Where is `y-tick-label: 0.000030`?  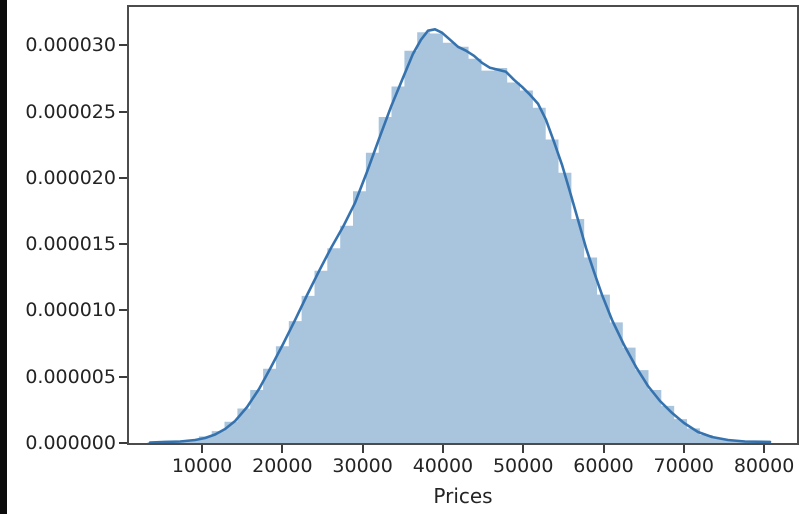 y-tick-label: 0.000030 is located at coordinates (70, 45).